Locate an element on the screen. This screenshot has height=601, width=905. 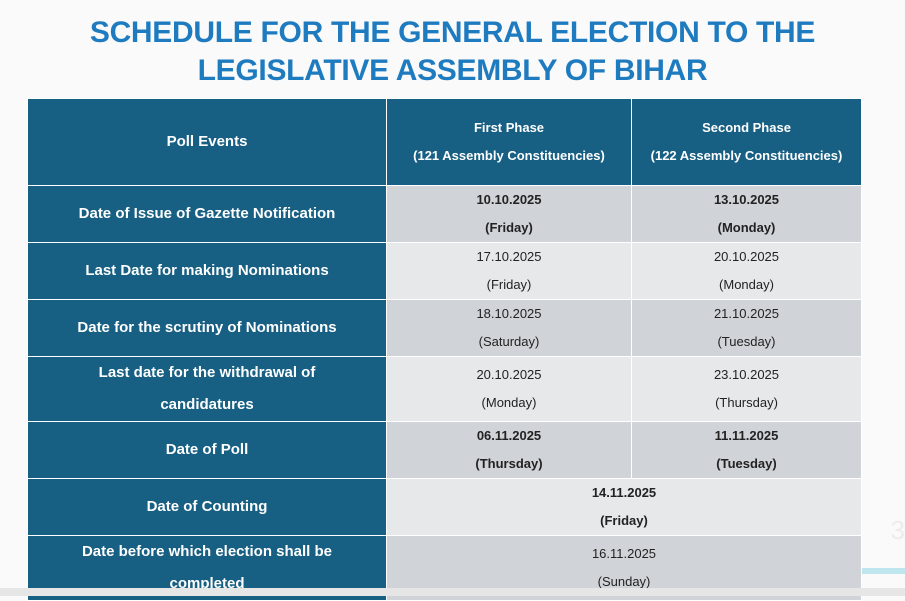
event-cell: Date of Poll is located at coordinates (207, 450).